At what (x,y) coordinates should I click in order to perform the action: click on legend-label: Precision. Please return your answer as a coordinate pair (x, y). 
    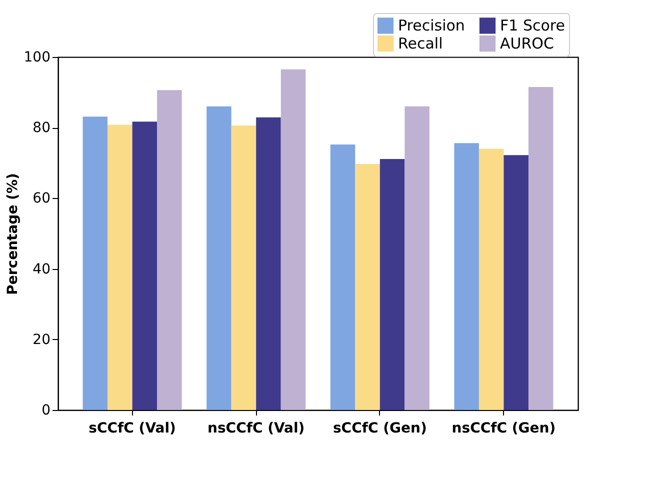
    Looking at the image, I should click on (431, 25).